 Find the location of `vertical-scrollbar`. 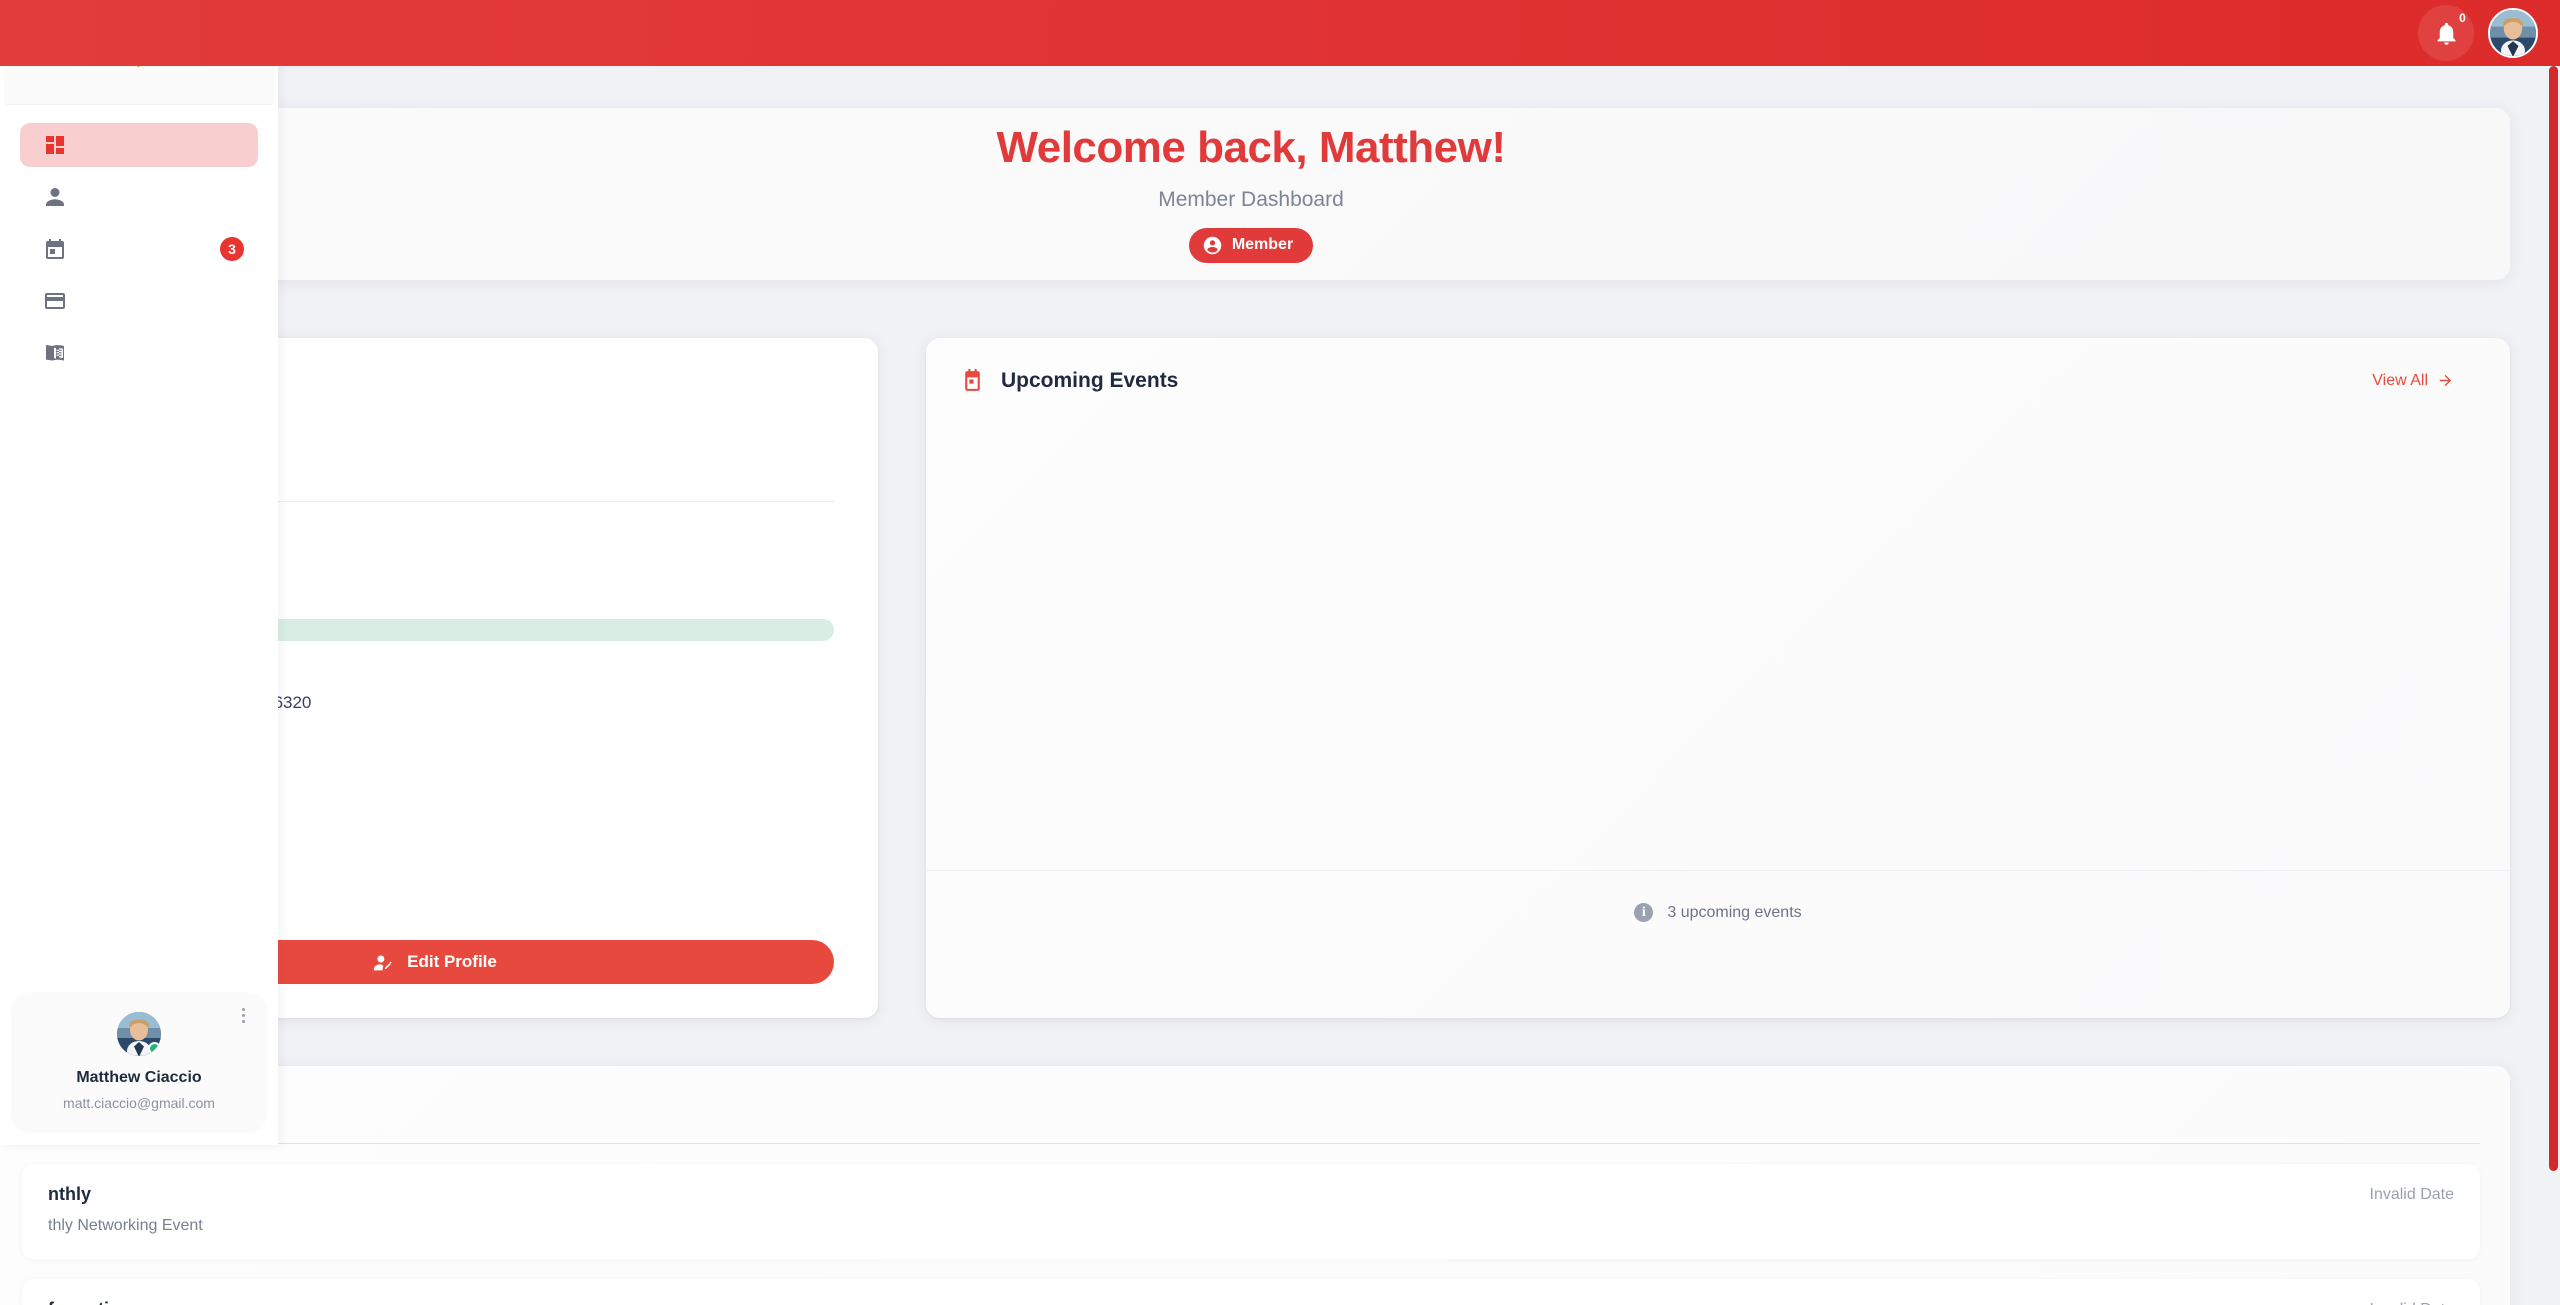

vertical-scrollbar is located at coordinates (2553, 685).